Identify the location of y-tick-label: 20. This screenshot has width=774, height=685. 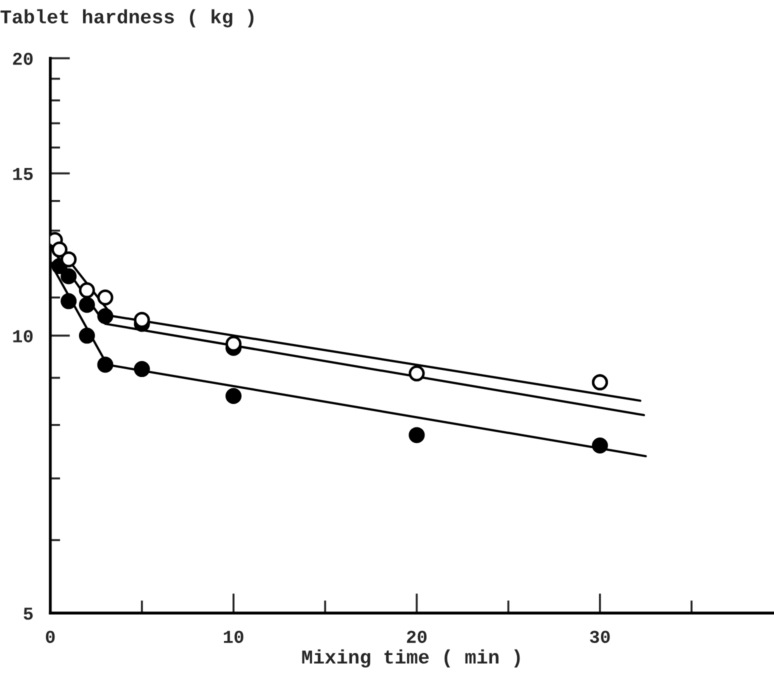
(23, 58).